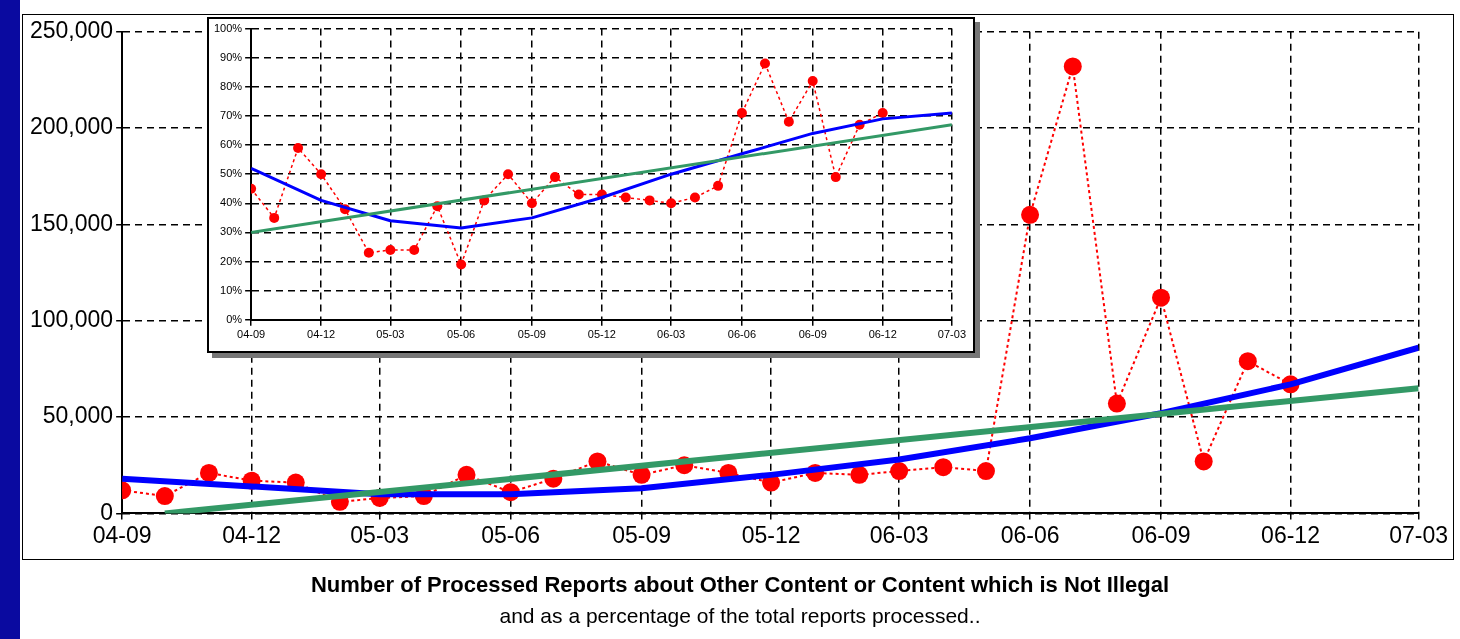 This screenshot has height=639, width=1460. What do you see at coordinates (231, 289) in the screenshot?
I see `y-tick-label: 10%` at bounding box center [231, 289].